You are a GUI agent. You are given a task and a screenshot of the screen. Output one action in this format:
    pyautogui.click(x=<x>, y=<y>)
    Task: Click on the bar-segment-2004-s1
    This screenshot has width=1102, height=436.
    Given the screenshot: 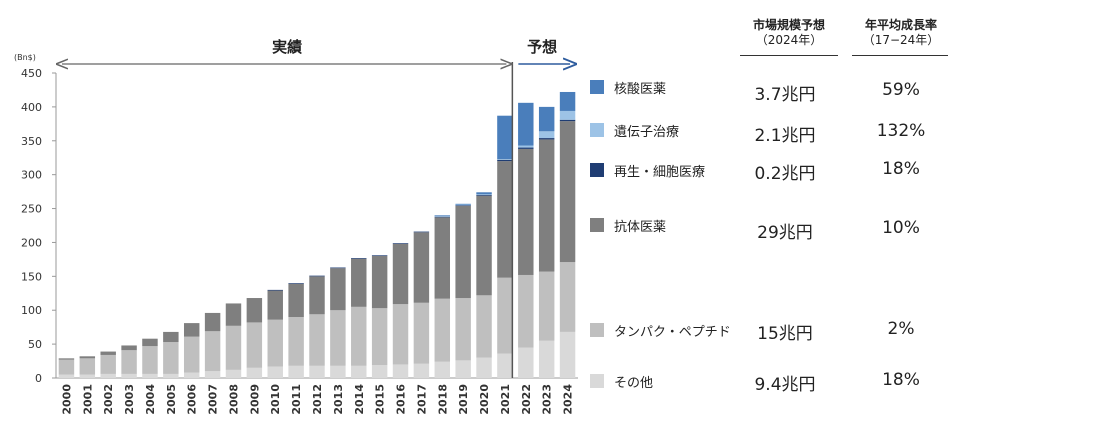 What is the action you would take?
    pyautogui.click(x=150, y=360)
    